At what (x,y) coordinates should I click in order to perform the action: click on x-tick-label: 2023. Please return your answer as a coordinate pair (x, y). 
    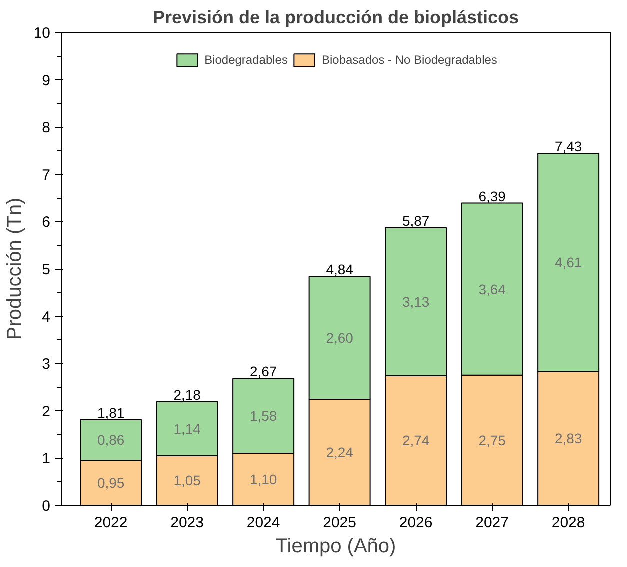
    Looking at the image, I should click on (187, 523).